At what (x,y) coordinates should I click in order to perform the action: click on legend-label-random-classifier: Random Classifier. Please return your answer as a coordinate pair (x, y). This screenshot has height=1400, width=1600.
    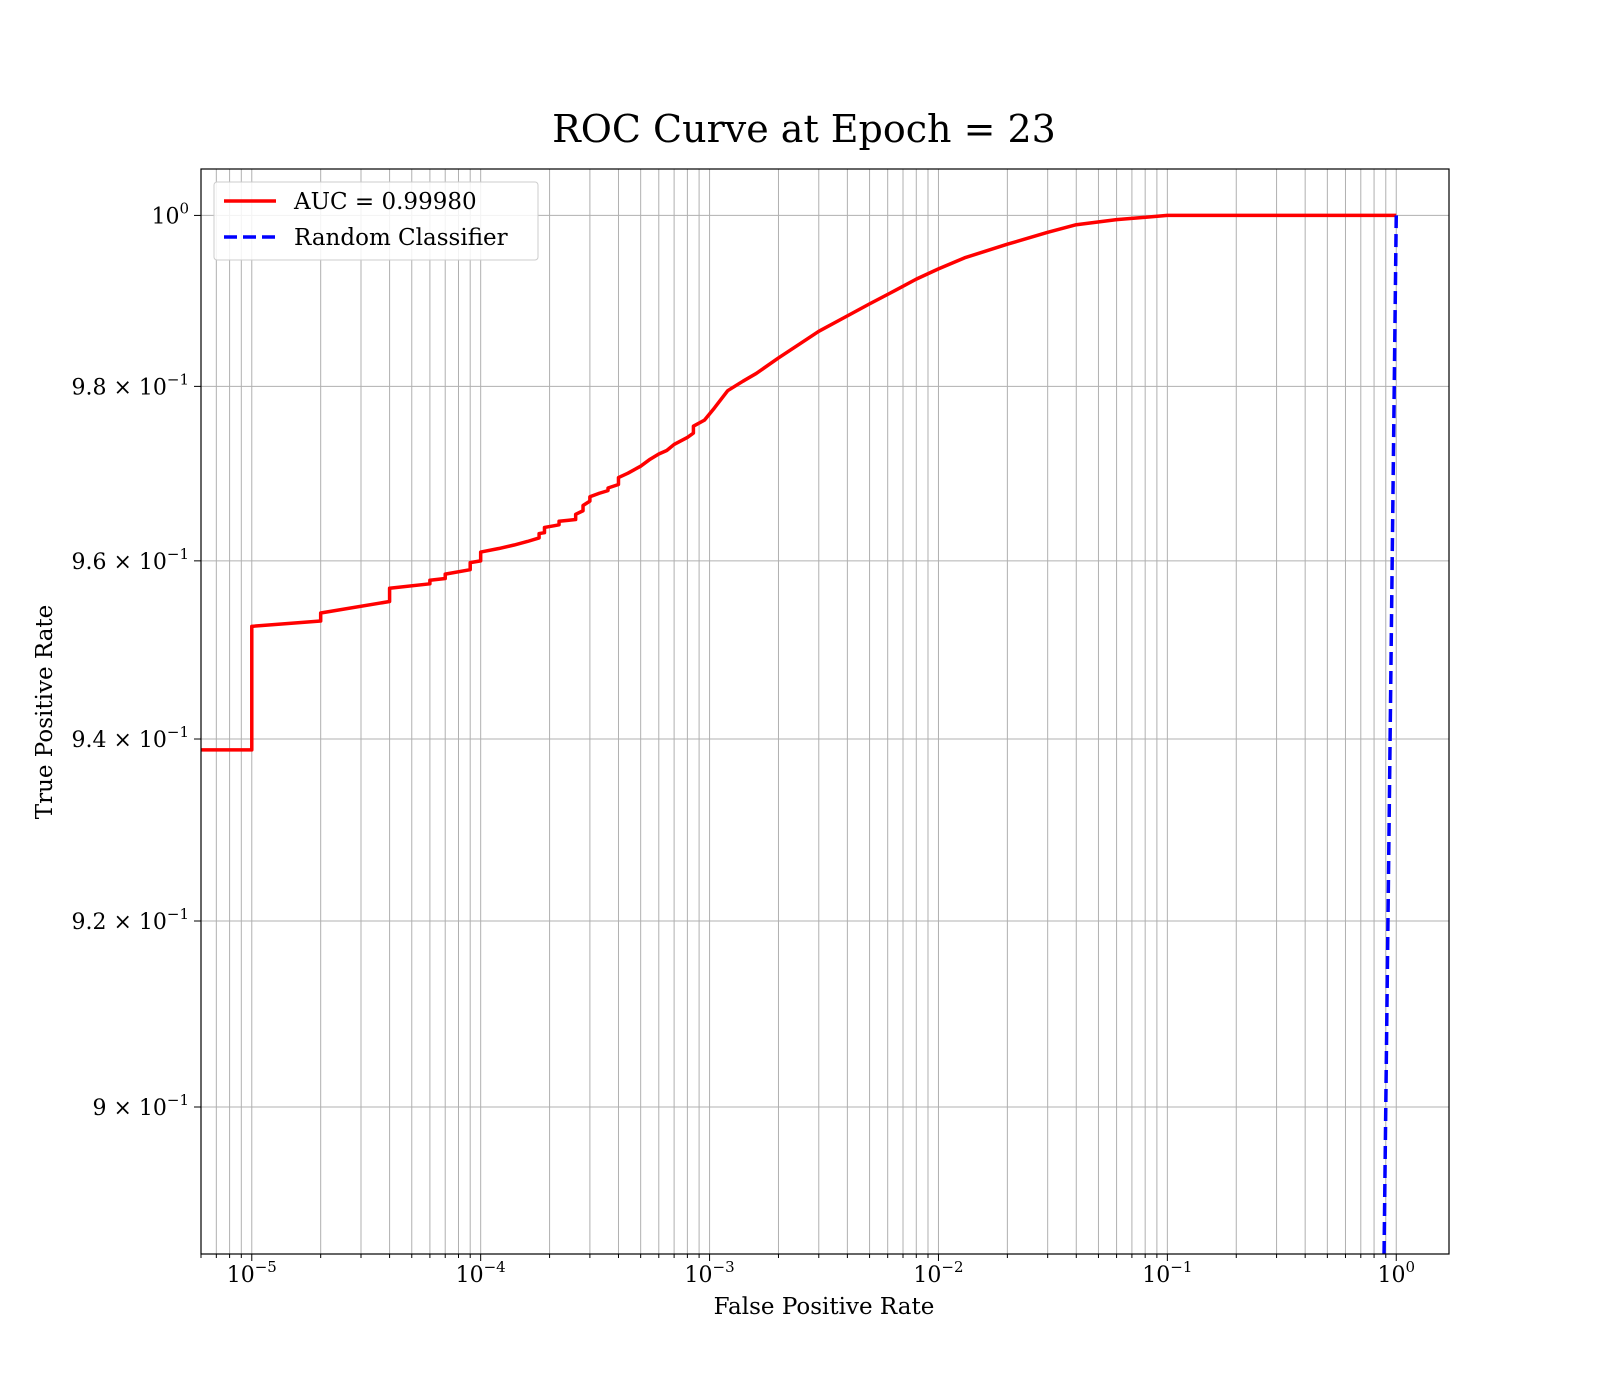
    Looking at the image, I should click on (401, 238).